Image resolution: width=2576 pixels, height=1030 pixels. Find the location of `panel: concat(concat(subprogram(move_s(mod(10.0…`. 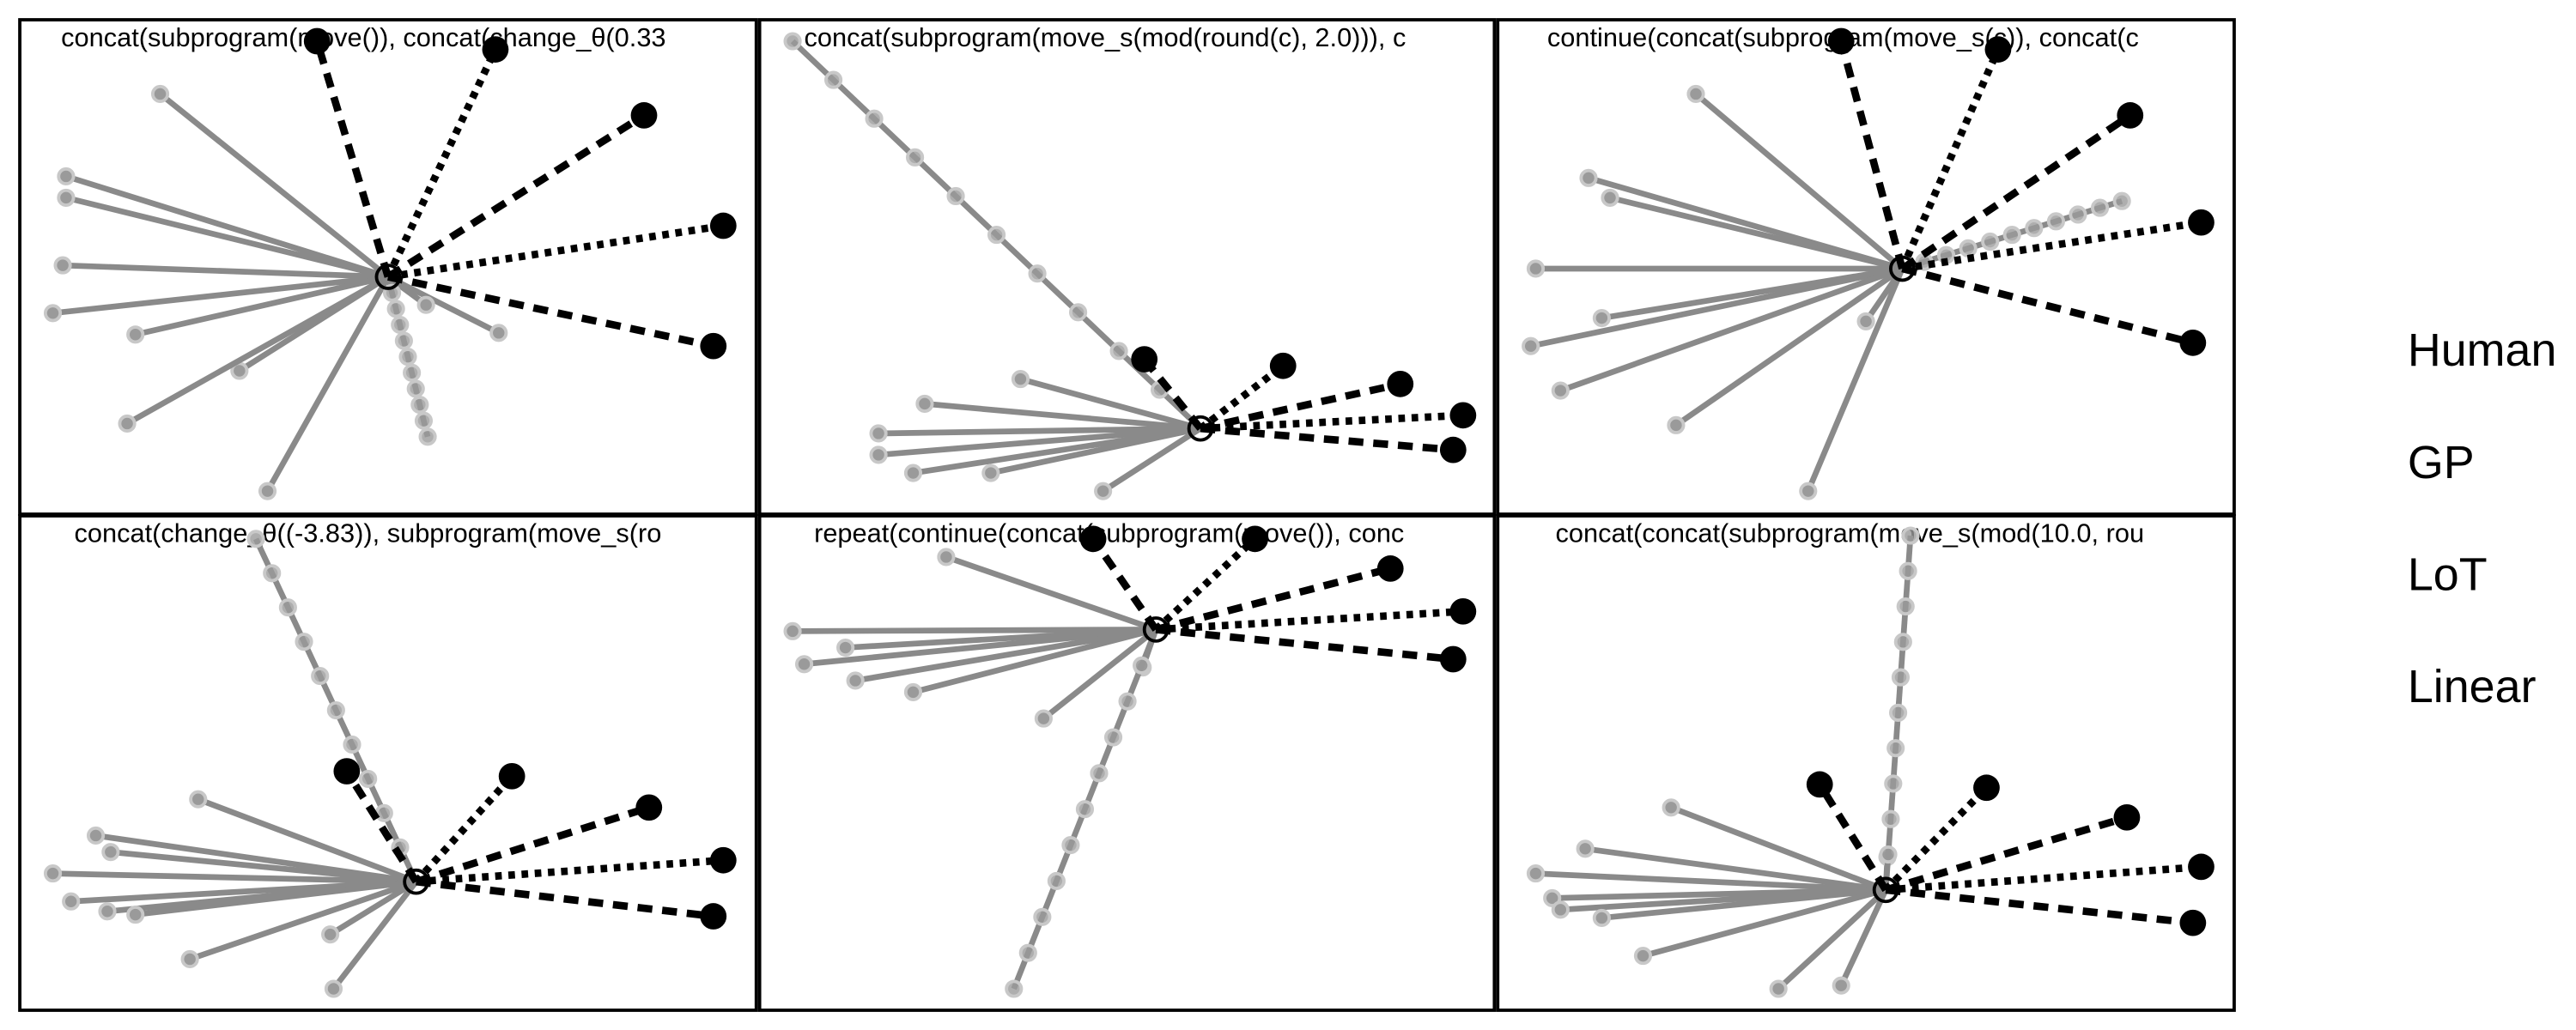

panel: concat(concat(subprogram(move_s(mod(10.0… is located at coordinates (1866, 763).